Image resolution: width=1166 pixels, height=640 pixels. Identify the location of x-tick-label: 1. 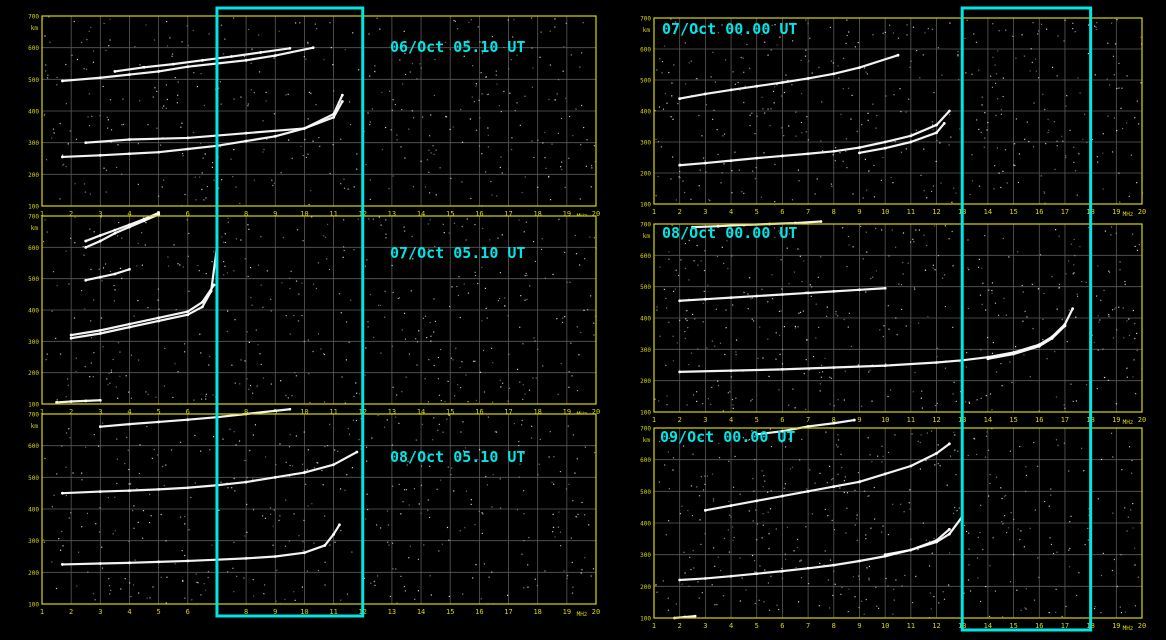
(654, 420).